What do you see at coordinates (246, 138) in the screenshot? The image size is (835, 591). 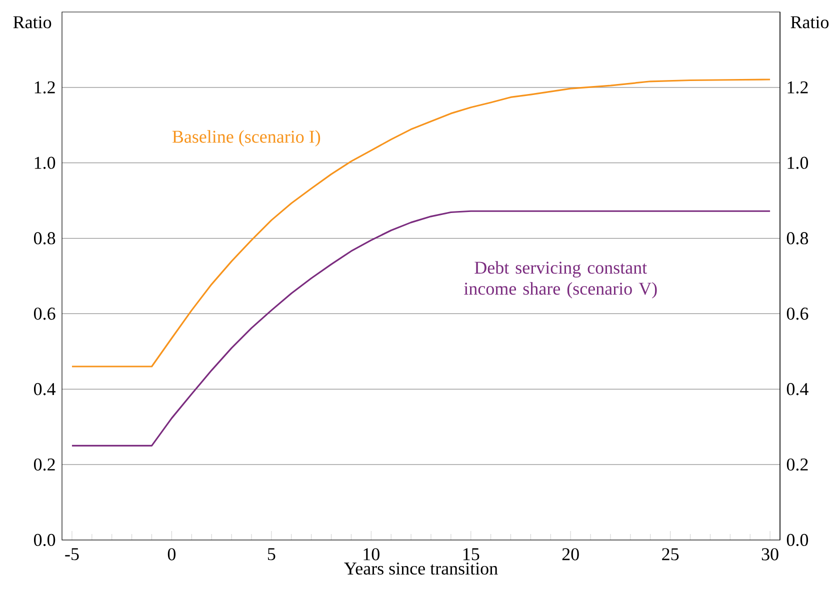 I see `series-label: Baseline (scenario I)` at bounding box center [246, 138].